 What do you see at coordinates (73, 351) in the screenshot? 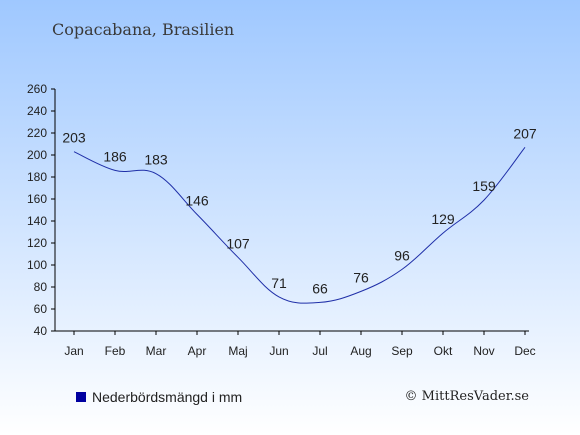
I see `x-tick-label: Jan` at bounding box center [73, 351].